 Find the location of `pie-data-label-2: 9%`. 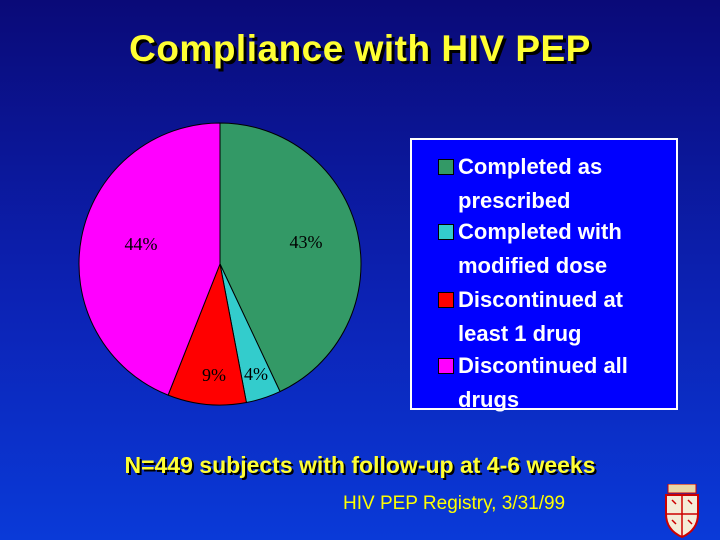

pie-data-label-2: 9% is located at coordinates (214, 375).